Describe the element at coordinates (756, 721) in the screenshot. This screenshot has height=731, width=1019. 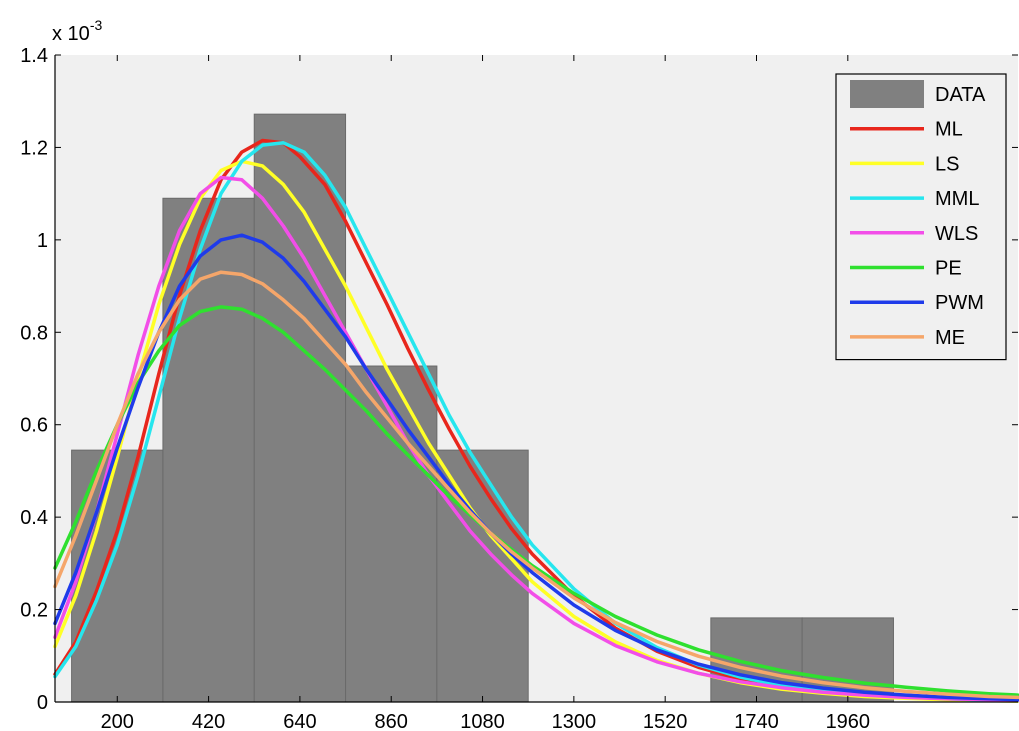
I see `x-tick-label: 1740` at that location.